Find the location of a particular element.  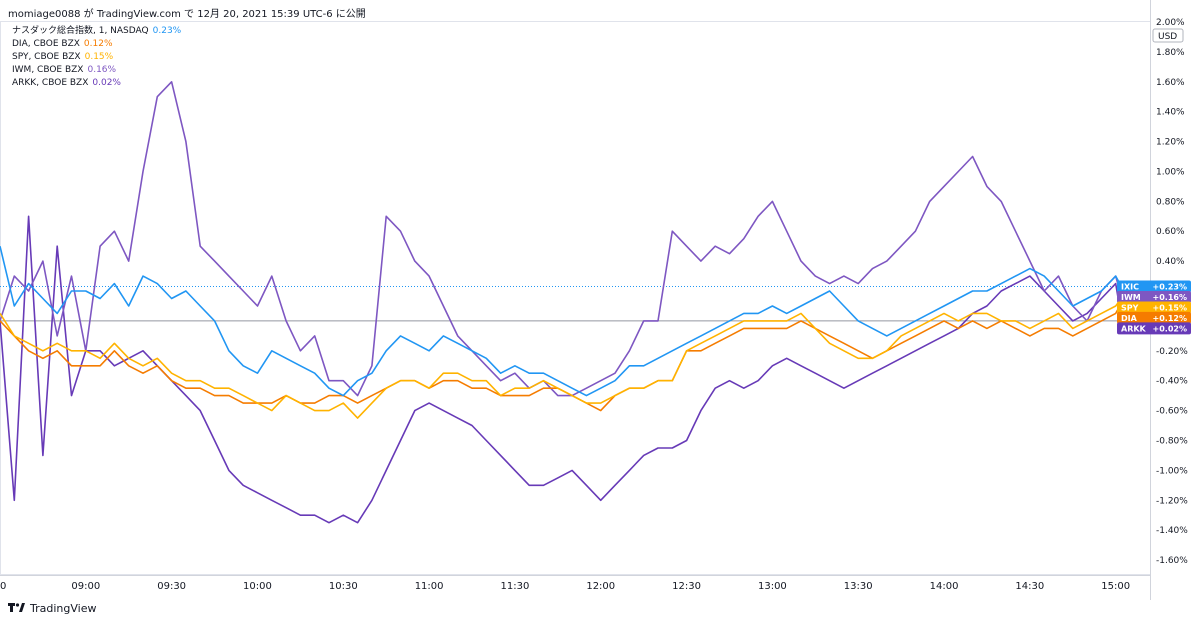

legend-series-name: ARKK, CBOE BZX is located at coordinates (50, 83).